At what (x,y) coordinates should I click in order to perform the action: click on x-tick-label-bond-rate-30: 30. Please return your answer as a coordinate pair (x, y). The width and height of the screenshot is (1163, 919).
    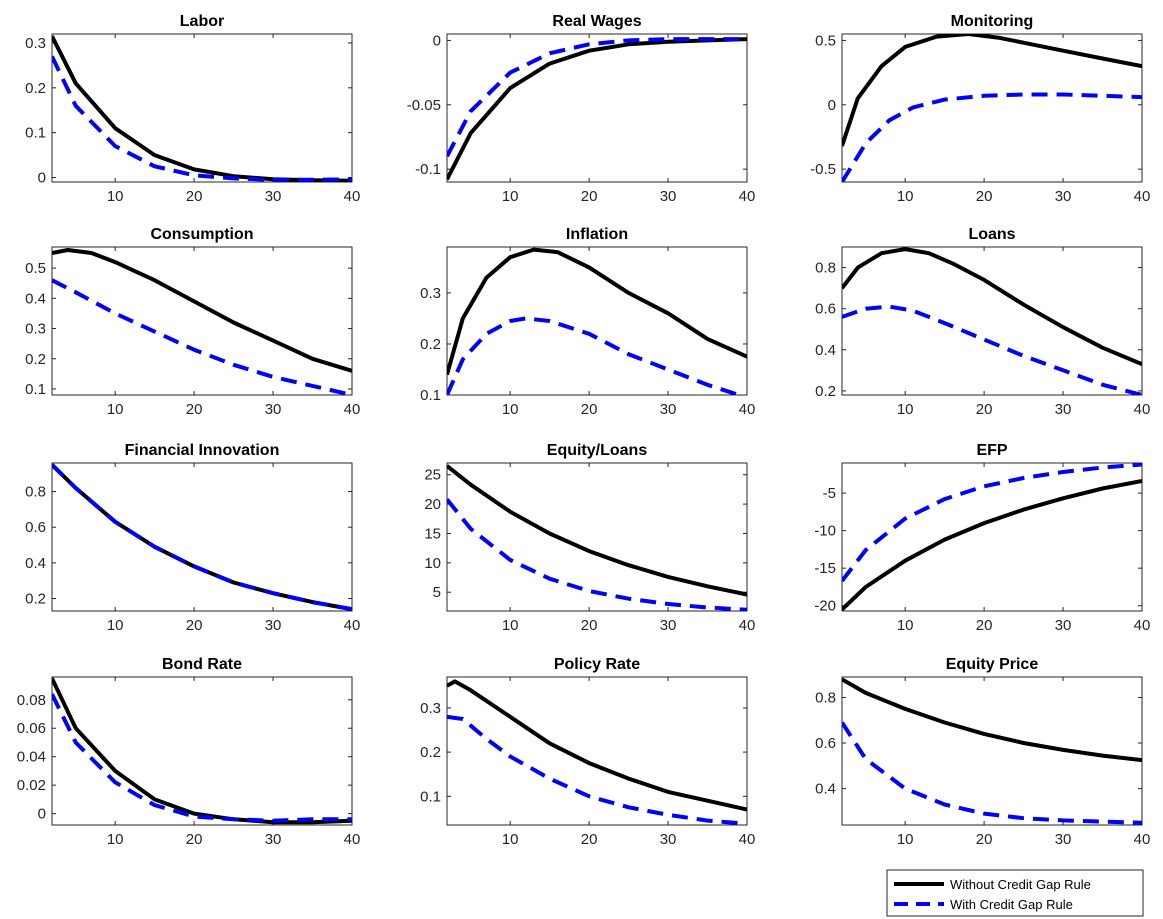
    Looking at the image, I should click on (273, 839).